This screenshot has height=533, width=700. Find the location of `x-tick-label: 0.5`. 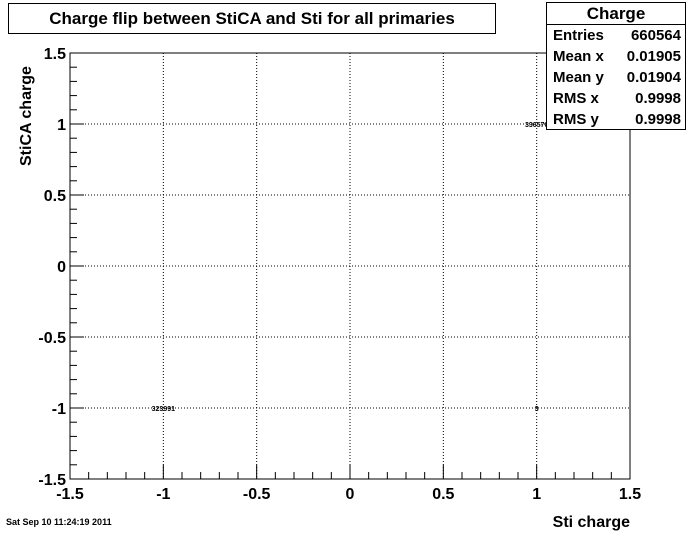

x-tick-label: 0.5 is located at coordinates (443, 494).